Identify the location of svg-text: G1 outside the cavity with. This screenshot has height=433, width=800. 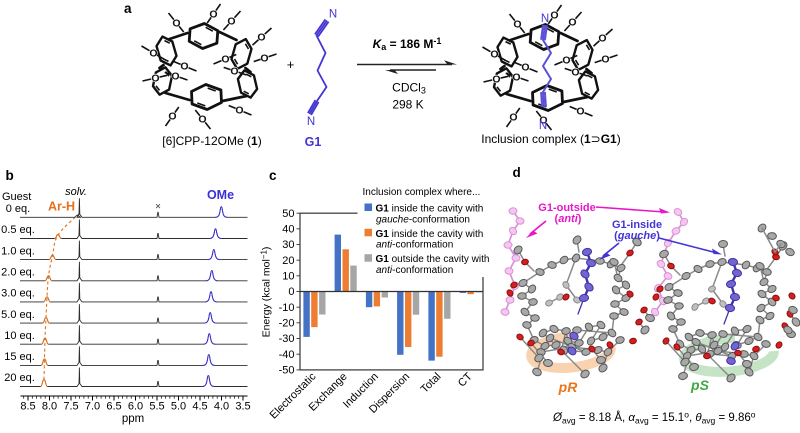
(433, 259).